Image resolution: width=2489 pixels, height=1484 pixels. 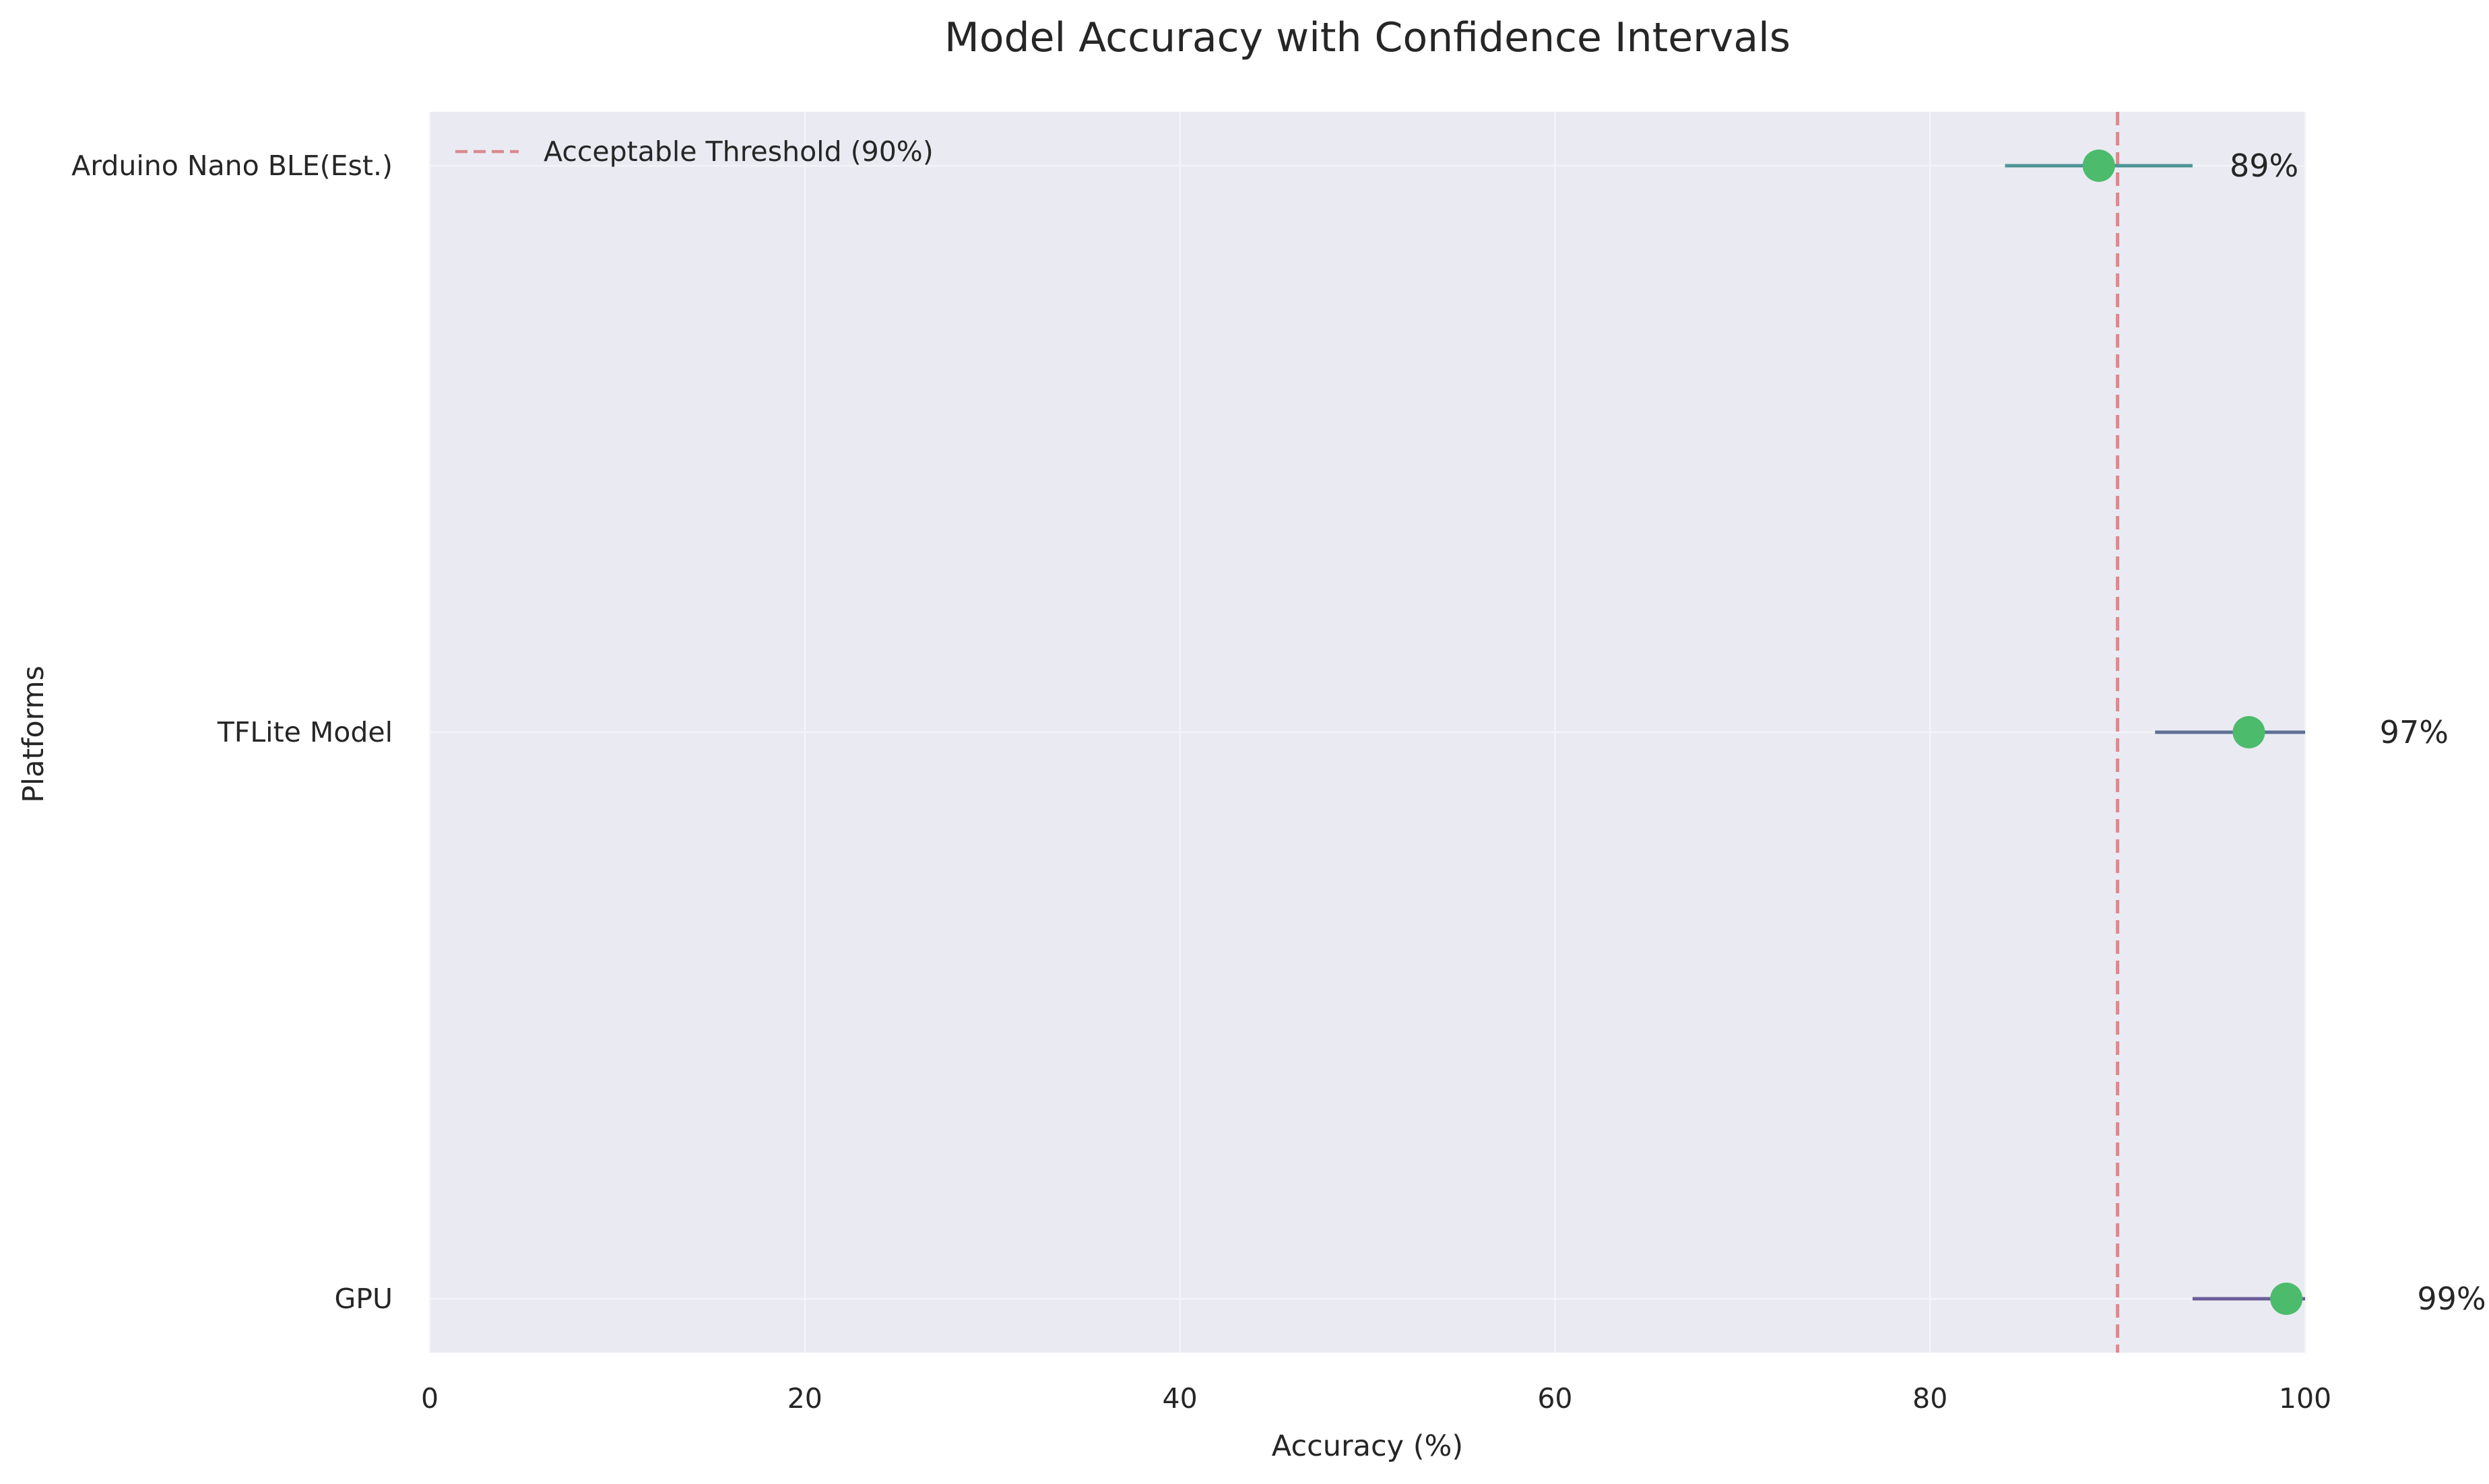 What do you see at coordinates (739, 151) in the screenshot?
I see `legend-threshold-label: Acceptable Threshold (90%)` at bounding box center [739, 151].